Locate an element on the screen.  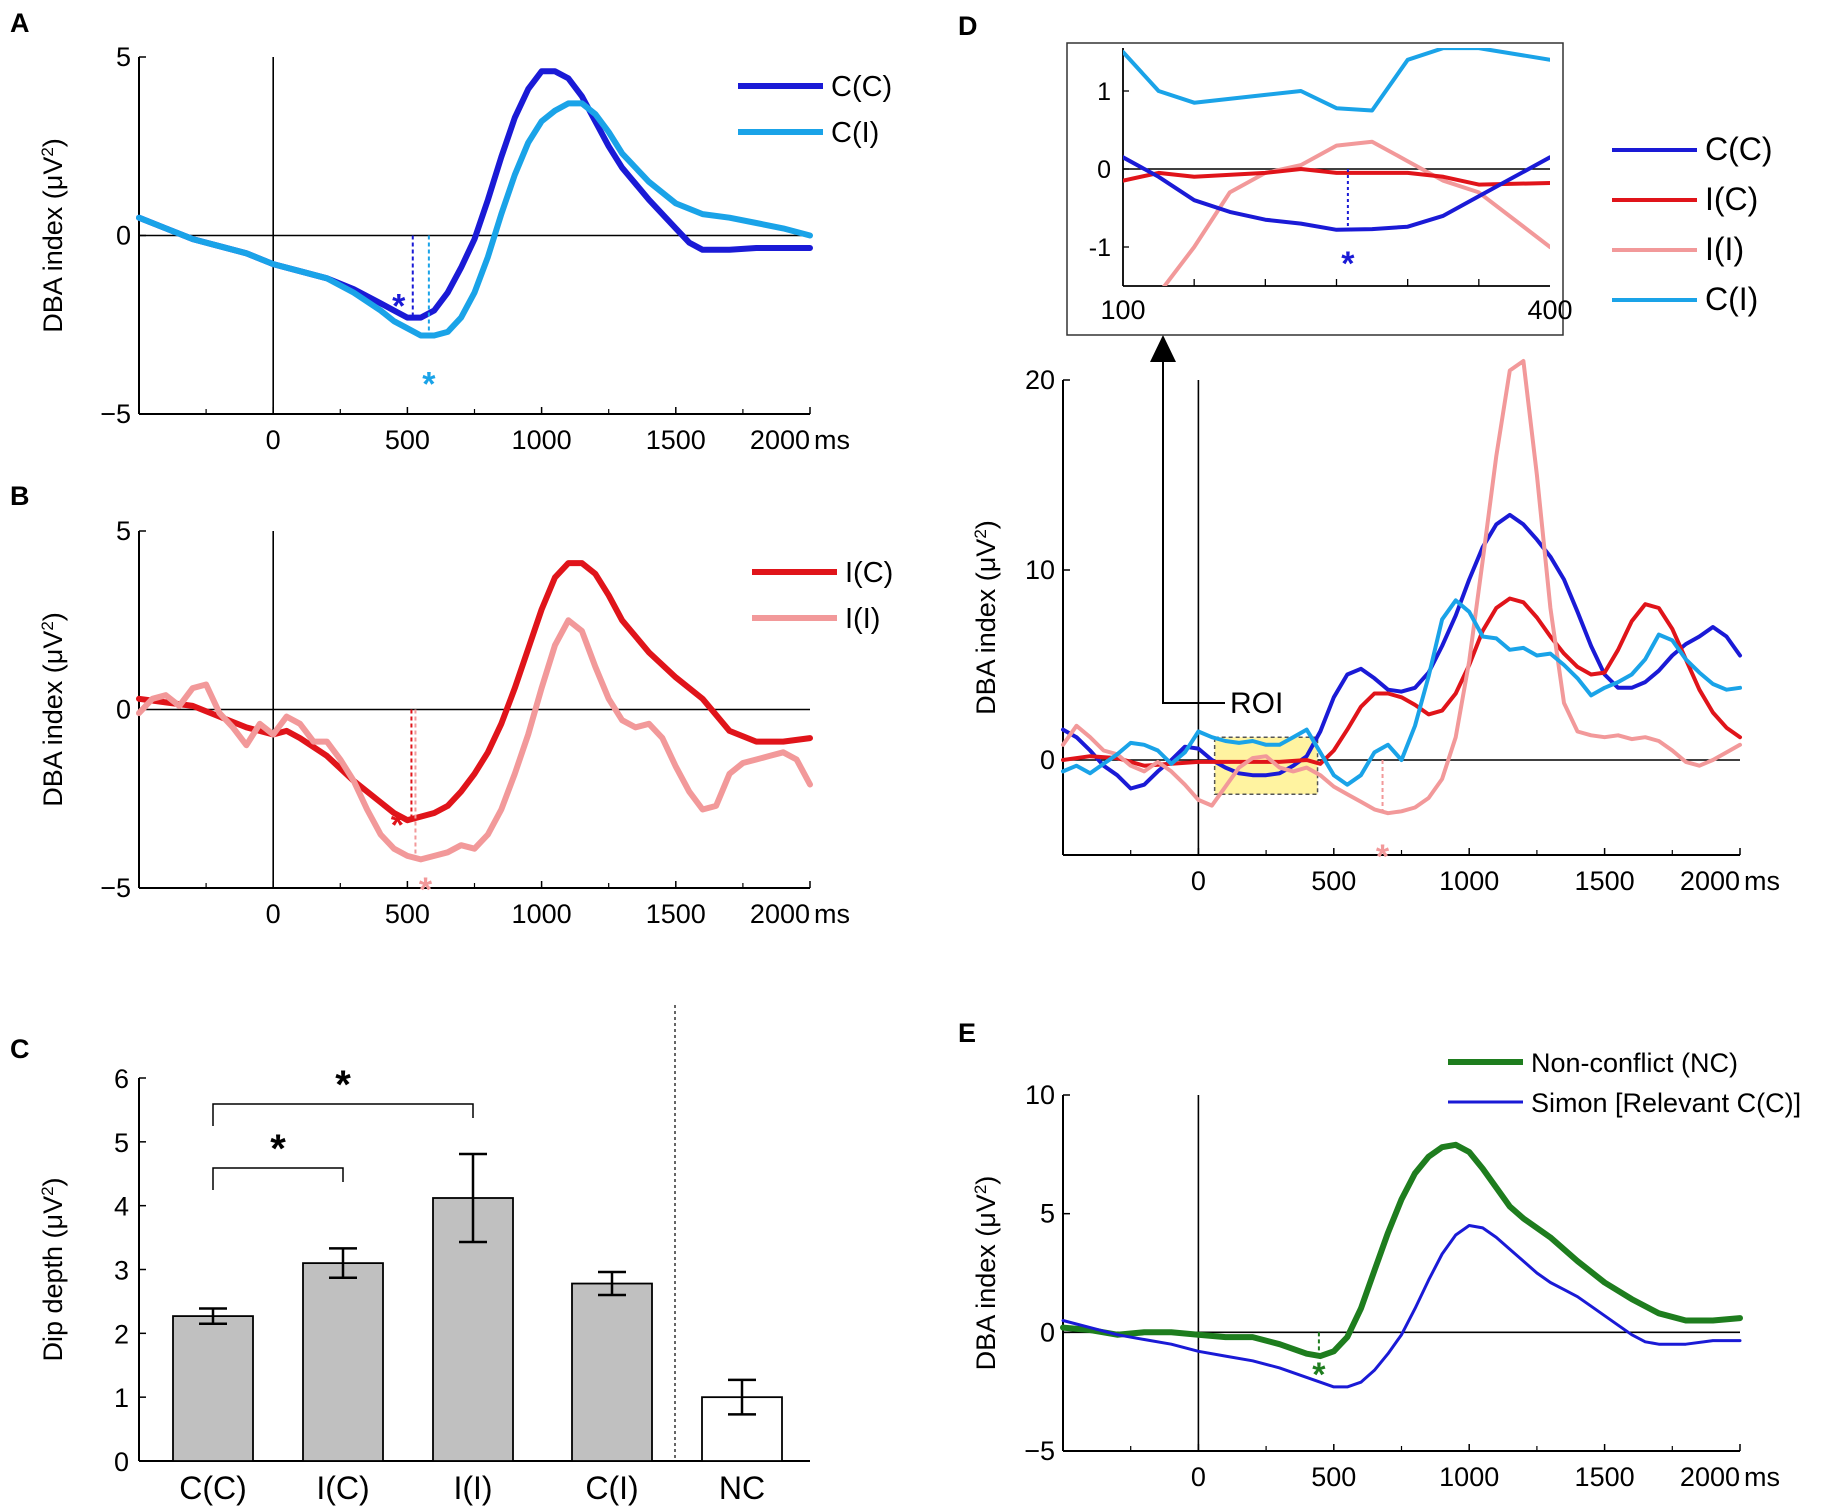
inset-plot: 1 0 -1 100 400 * is located at coordinates (1319, 189).